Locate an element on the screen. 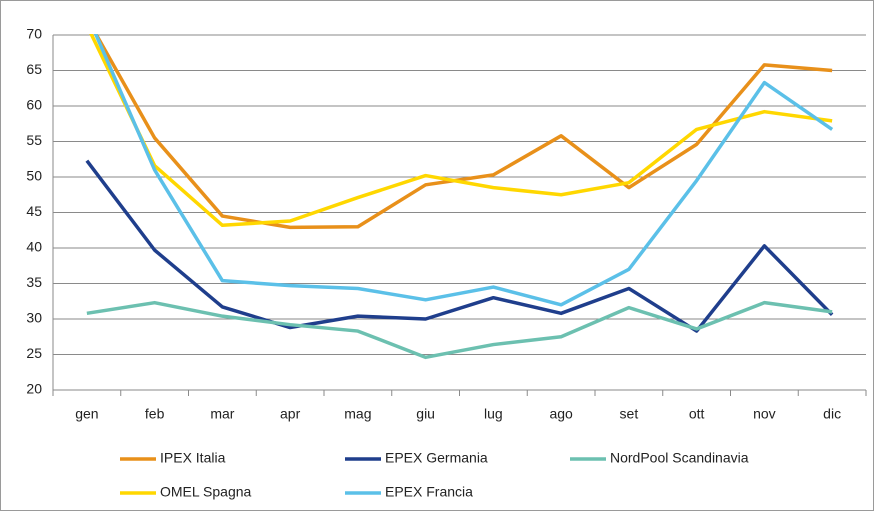  x-tick-label: mag is located at coordinates (357, 414).